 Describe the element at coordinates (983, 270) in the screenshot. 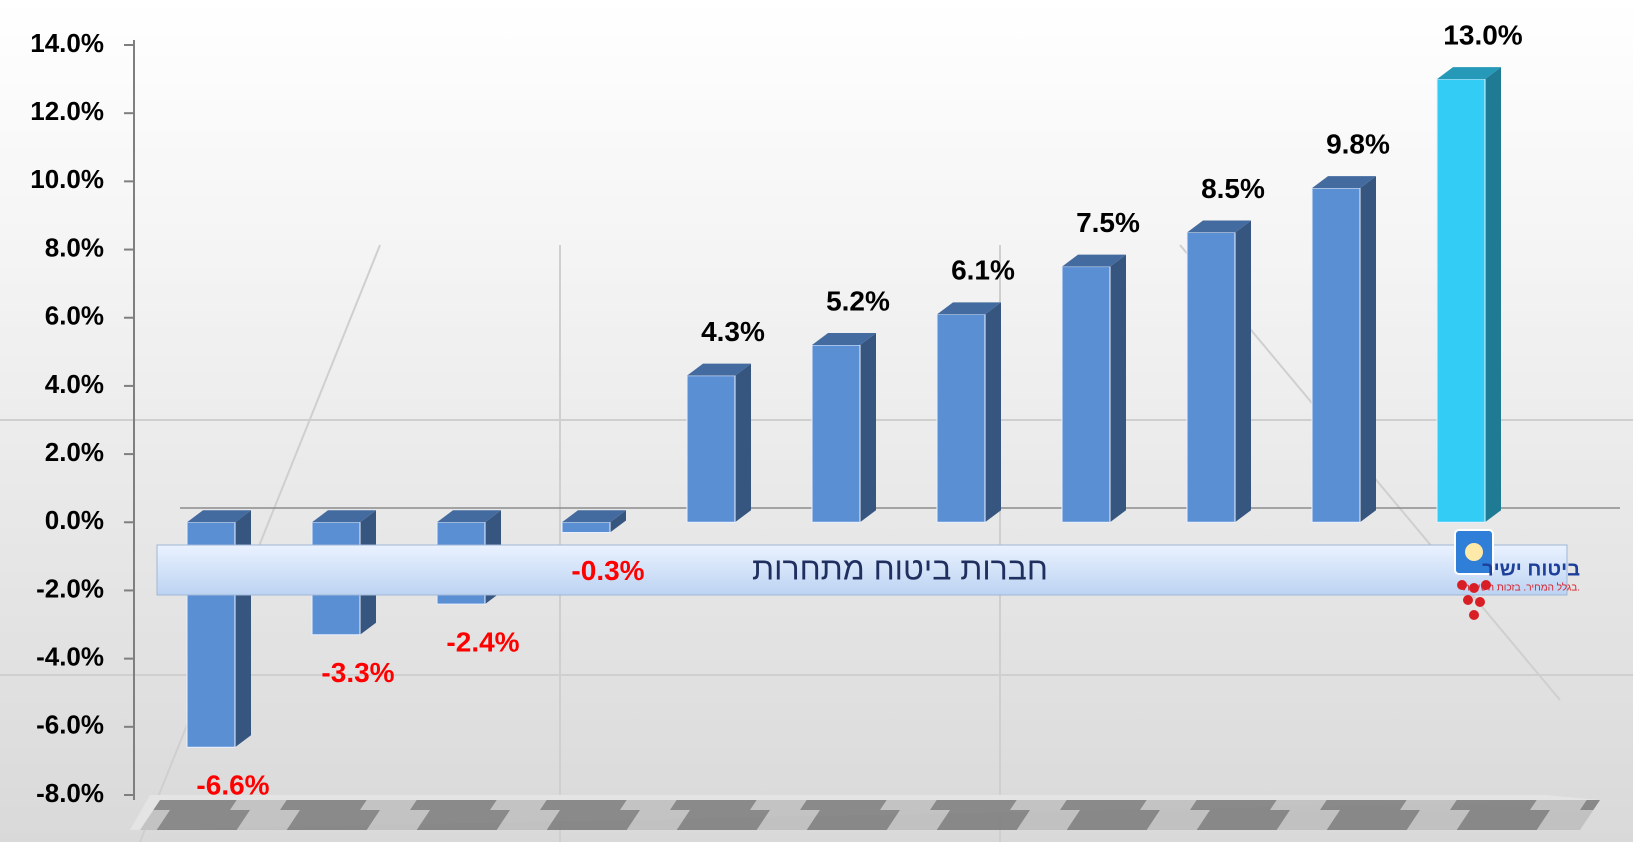

I see `value-label: 6.1%` at that location.